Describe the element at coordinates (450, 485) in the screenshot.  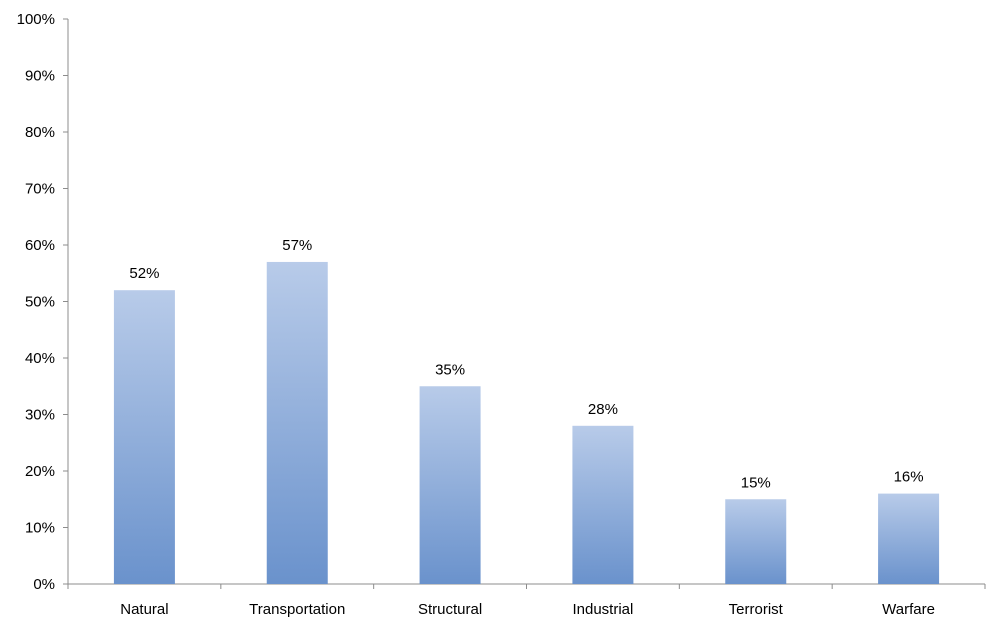
I see `bar-structural` at that location.